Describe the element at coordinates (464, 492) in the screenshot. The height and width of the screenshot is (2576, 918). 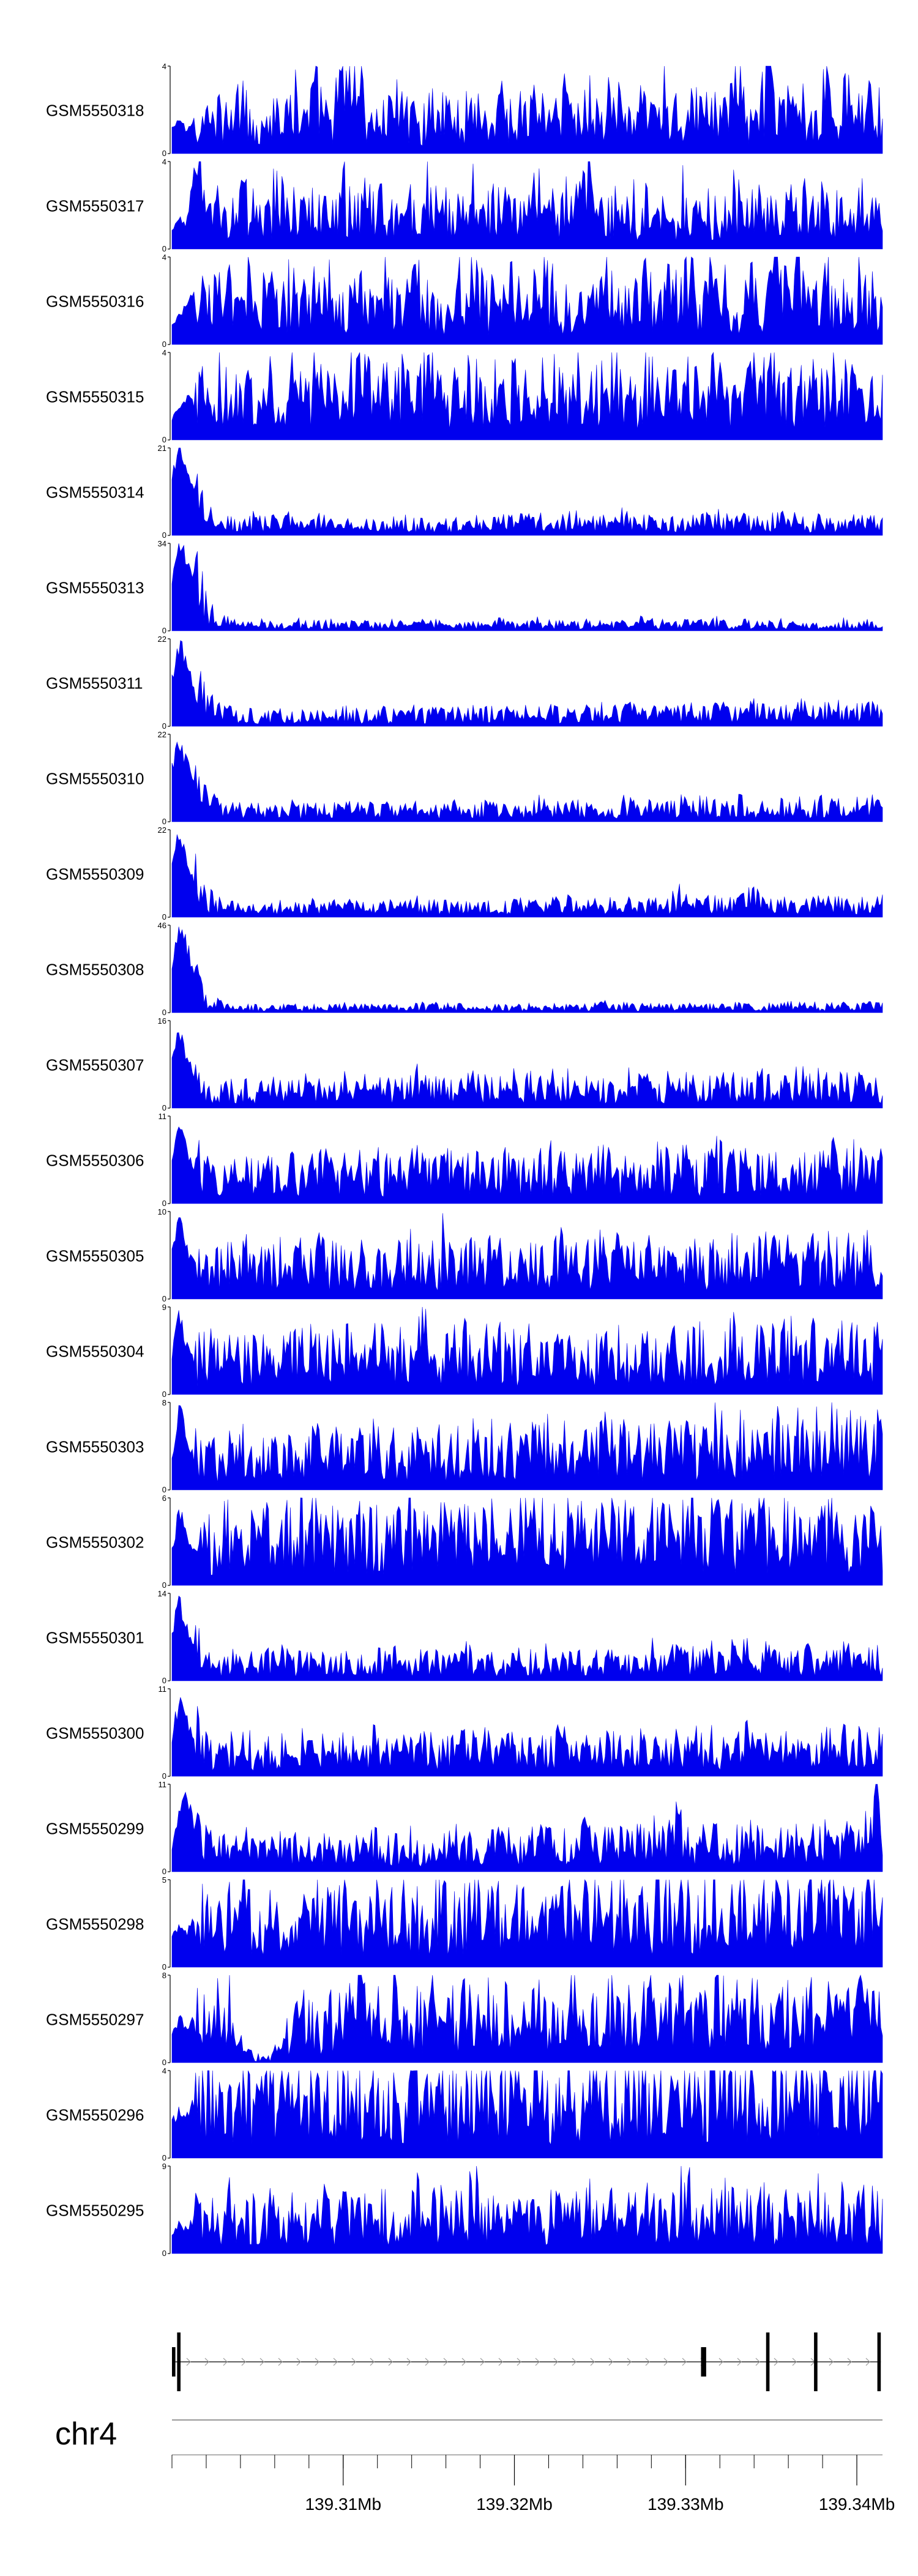
I see `track-GSM5550314: GSM5550314 21 0` at that location.